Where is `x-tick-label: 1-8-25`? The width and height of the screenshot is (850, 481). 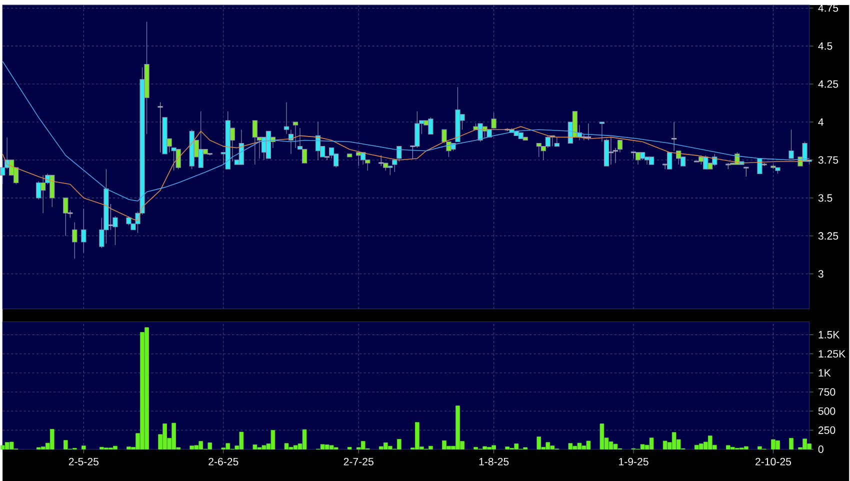 x-tick-label: 1-8-25 is located at coordinates (494, 462).